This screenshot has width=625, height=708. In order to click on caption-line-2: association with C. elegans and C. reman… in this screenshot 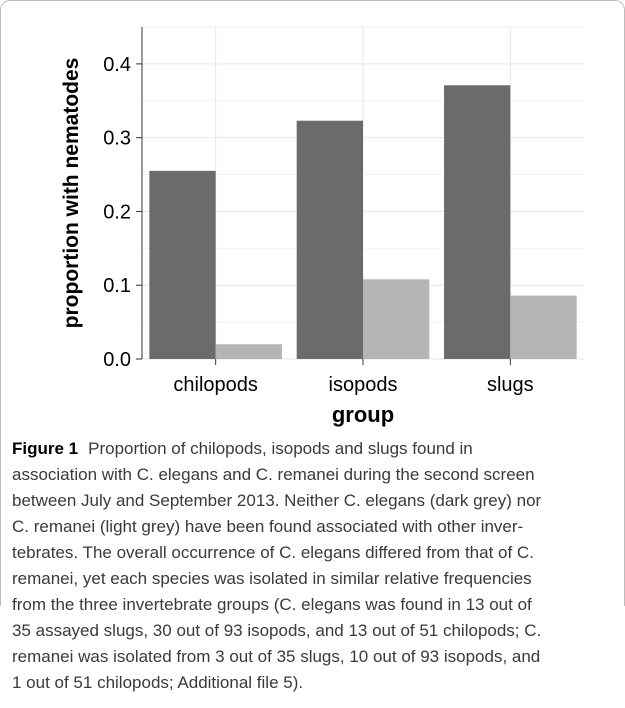, I will do `click(273, 474)`.